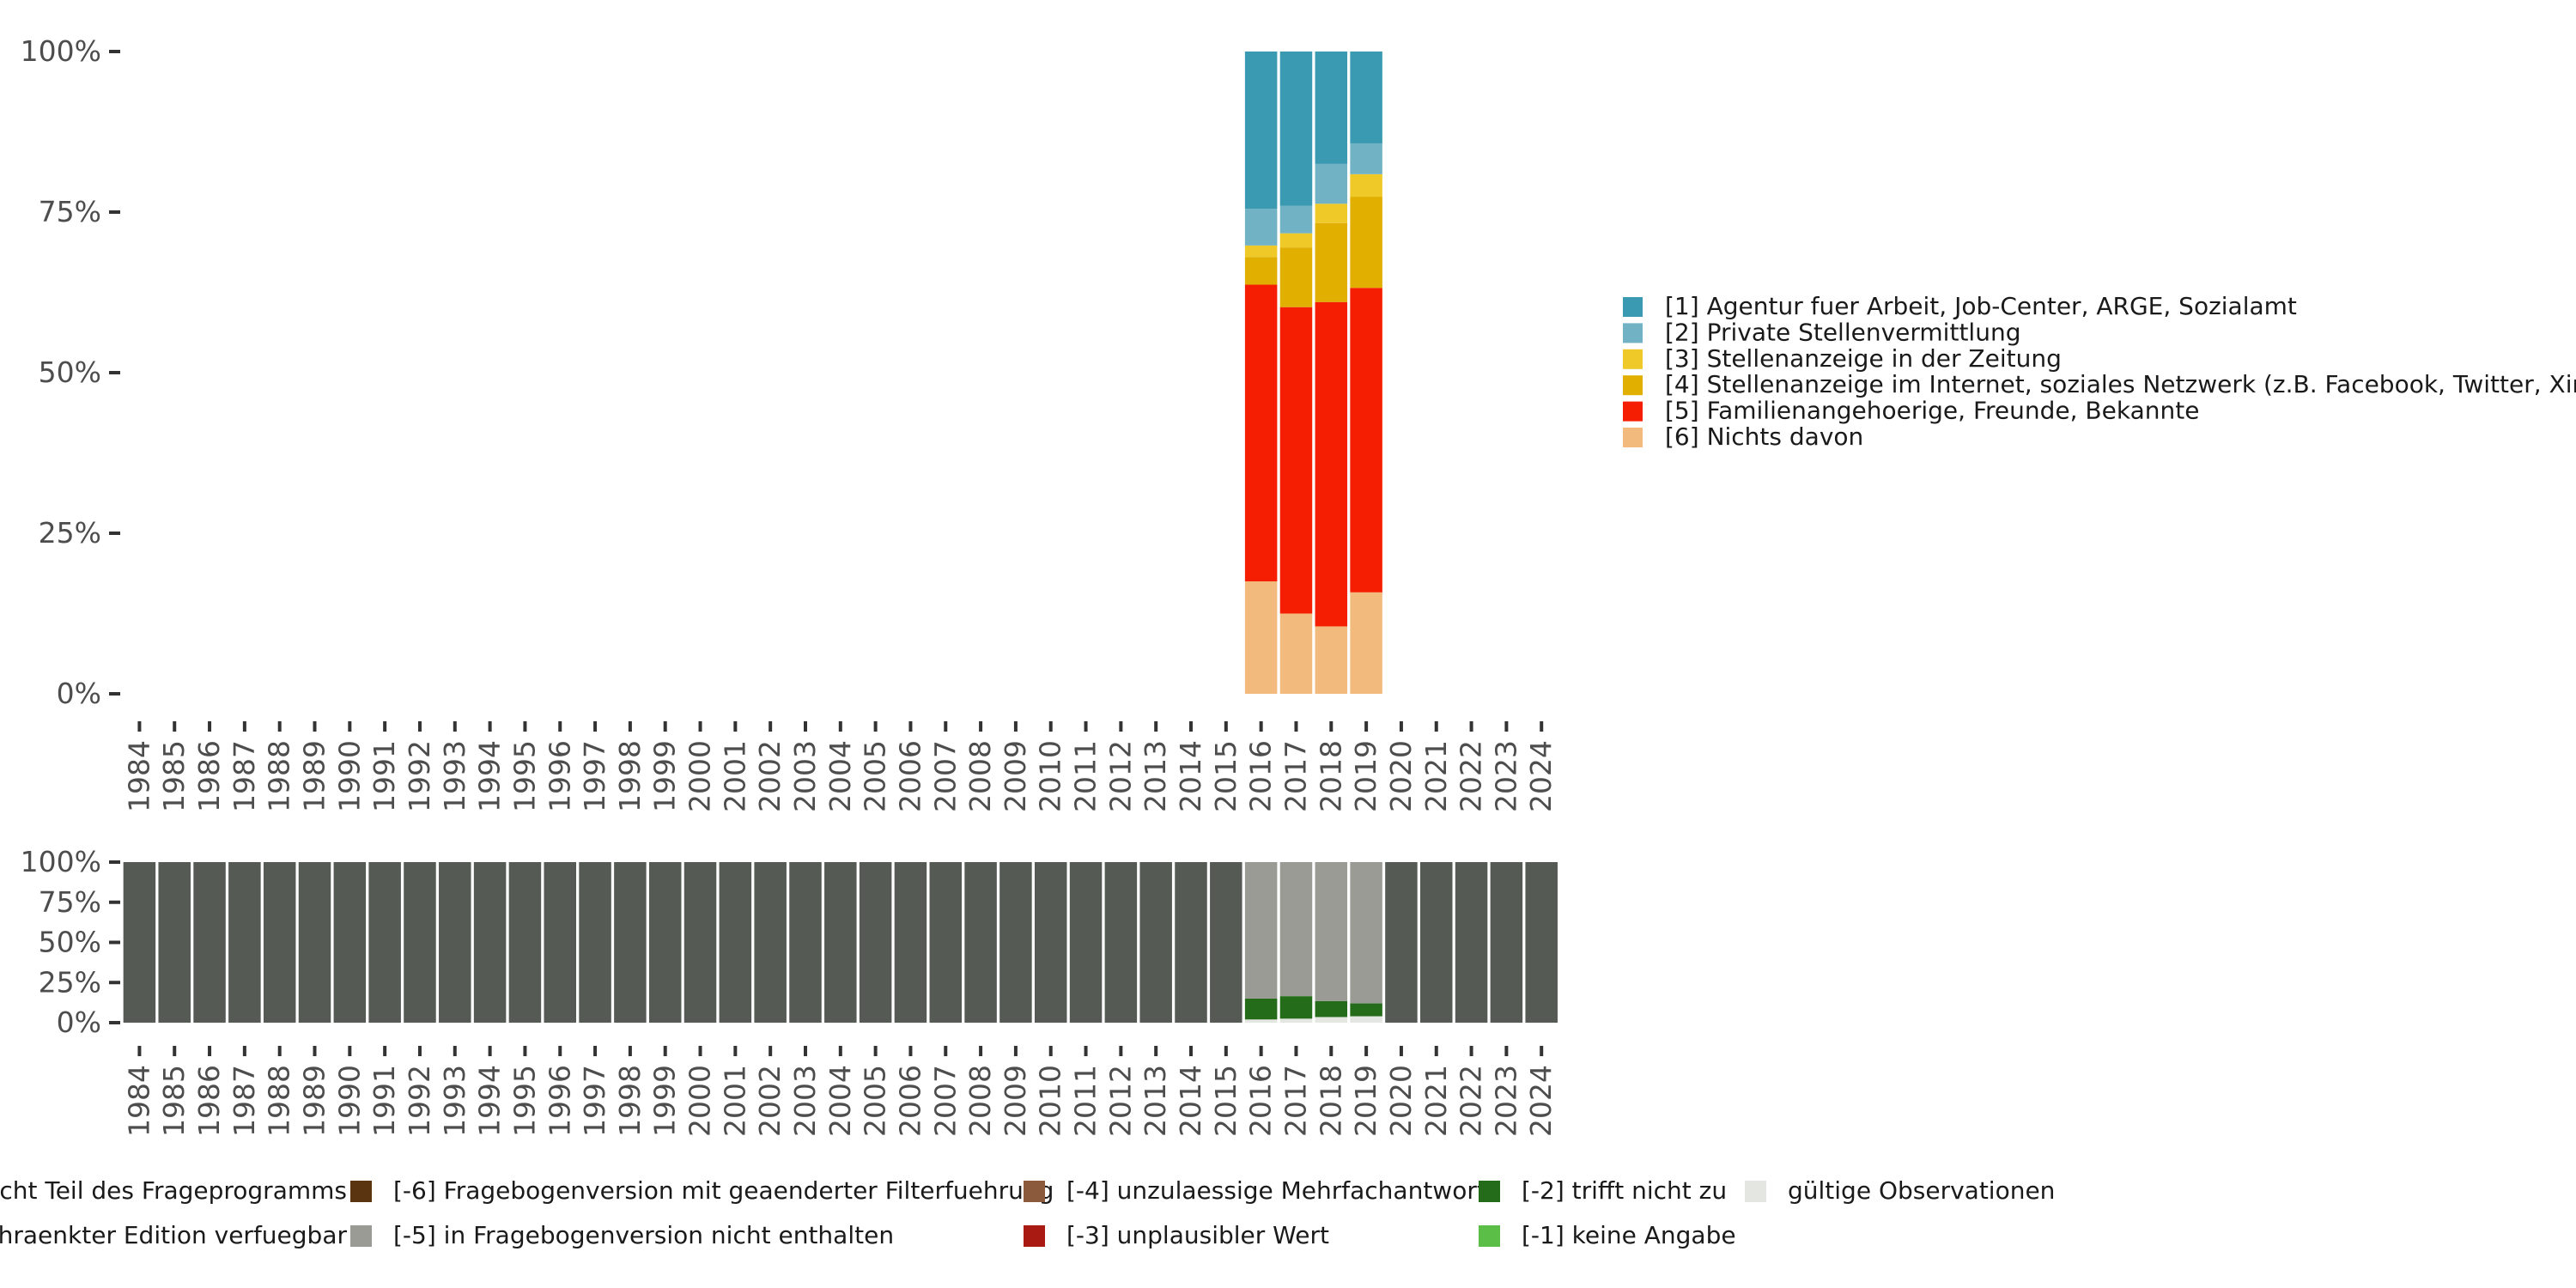  I want to click on x-tick-label: 2006, so click(910, 1101).